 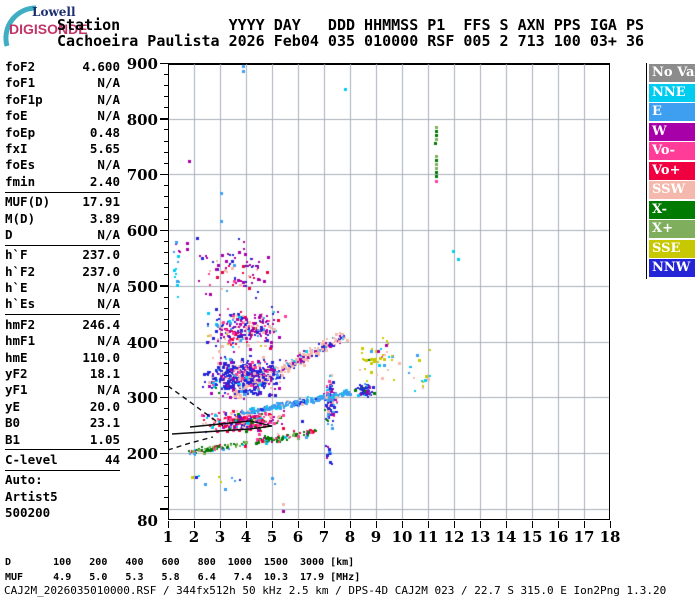 What do you see at coordinates (62, 374) in the screenshot?
I see `param-row: yF2 18.1` at bounding box center [62, 374].